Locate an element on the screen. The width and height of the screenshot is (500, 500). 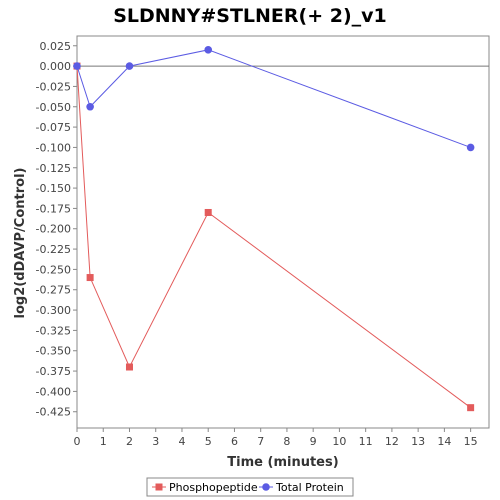
y-tick-label: -0.100 is located at coordinates (53, 147).